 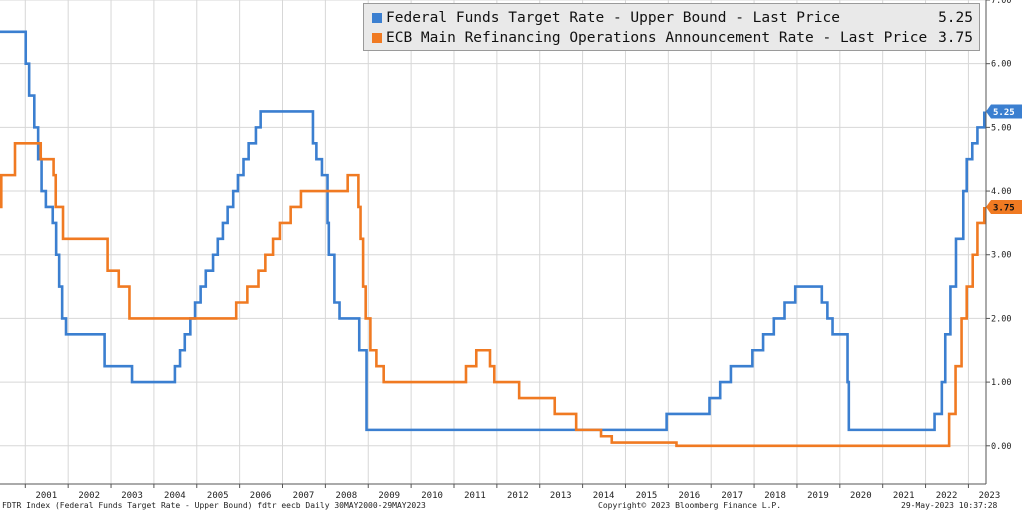 I want to click on y-tick-label: 2.00, so click(x=1001, y=319).